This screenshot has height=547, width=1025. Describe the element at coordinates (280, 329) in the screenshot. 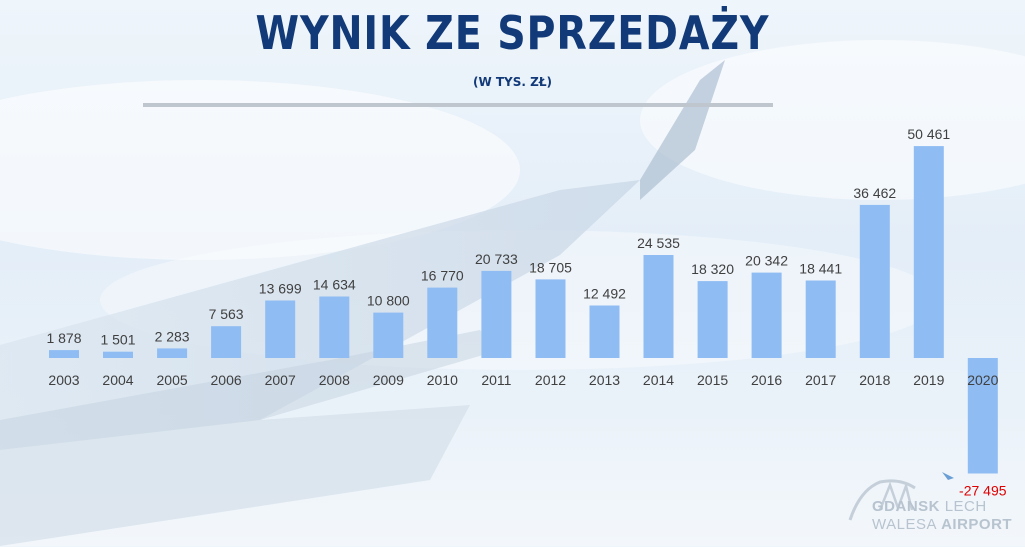

I see `bar-2007` at that location.